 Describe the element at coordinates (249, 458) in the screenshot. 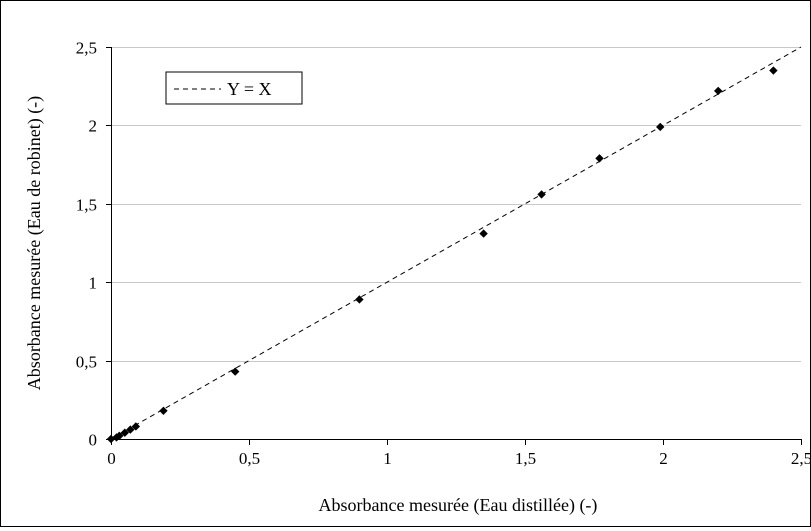

I see `x-tick-label: 0,5` at that location.